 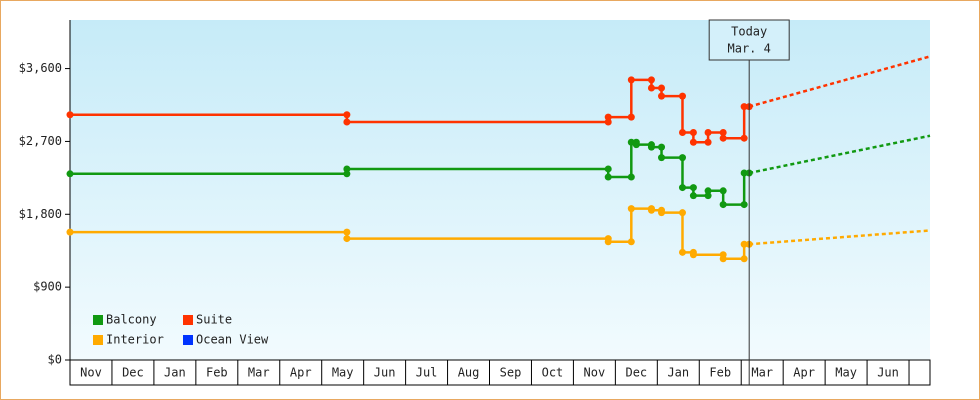 I want to click on today-label: Today, so click(x=749, y=32).